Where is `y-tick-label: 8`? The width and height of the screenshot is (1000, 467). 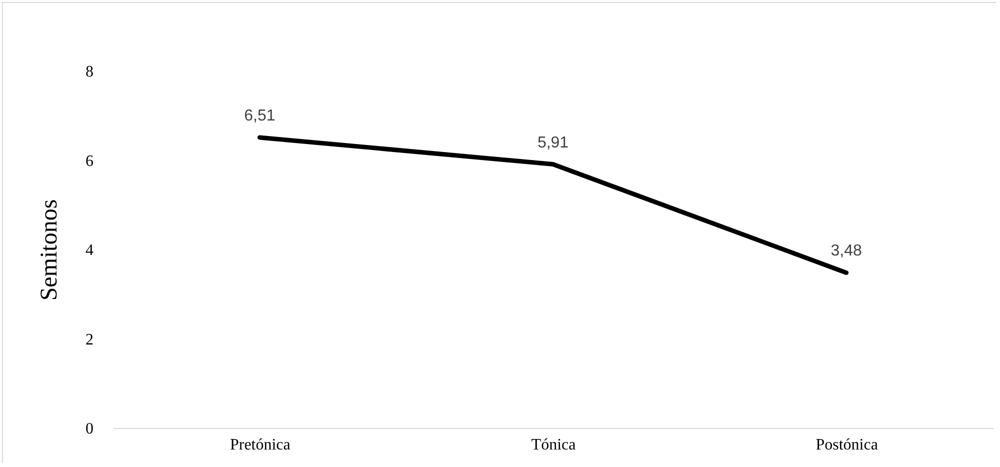 y-tick-label: 8 is located at coordinates (90, 72).